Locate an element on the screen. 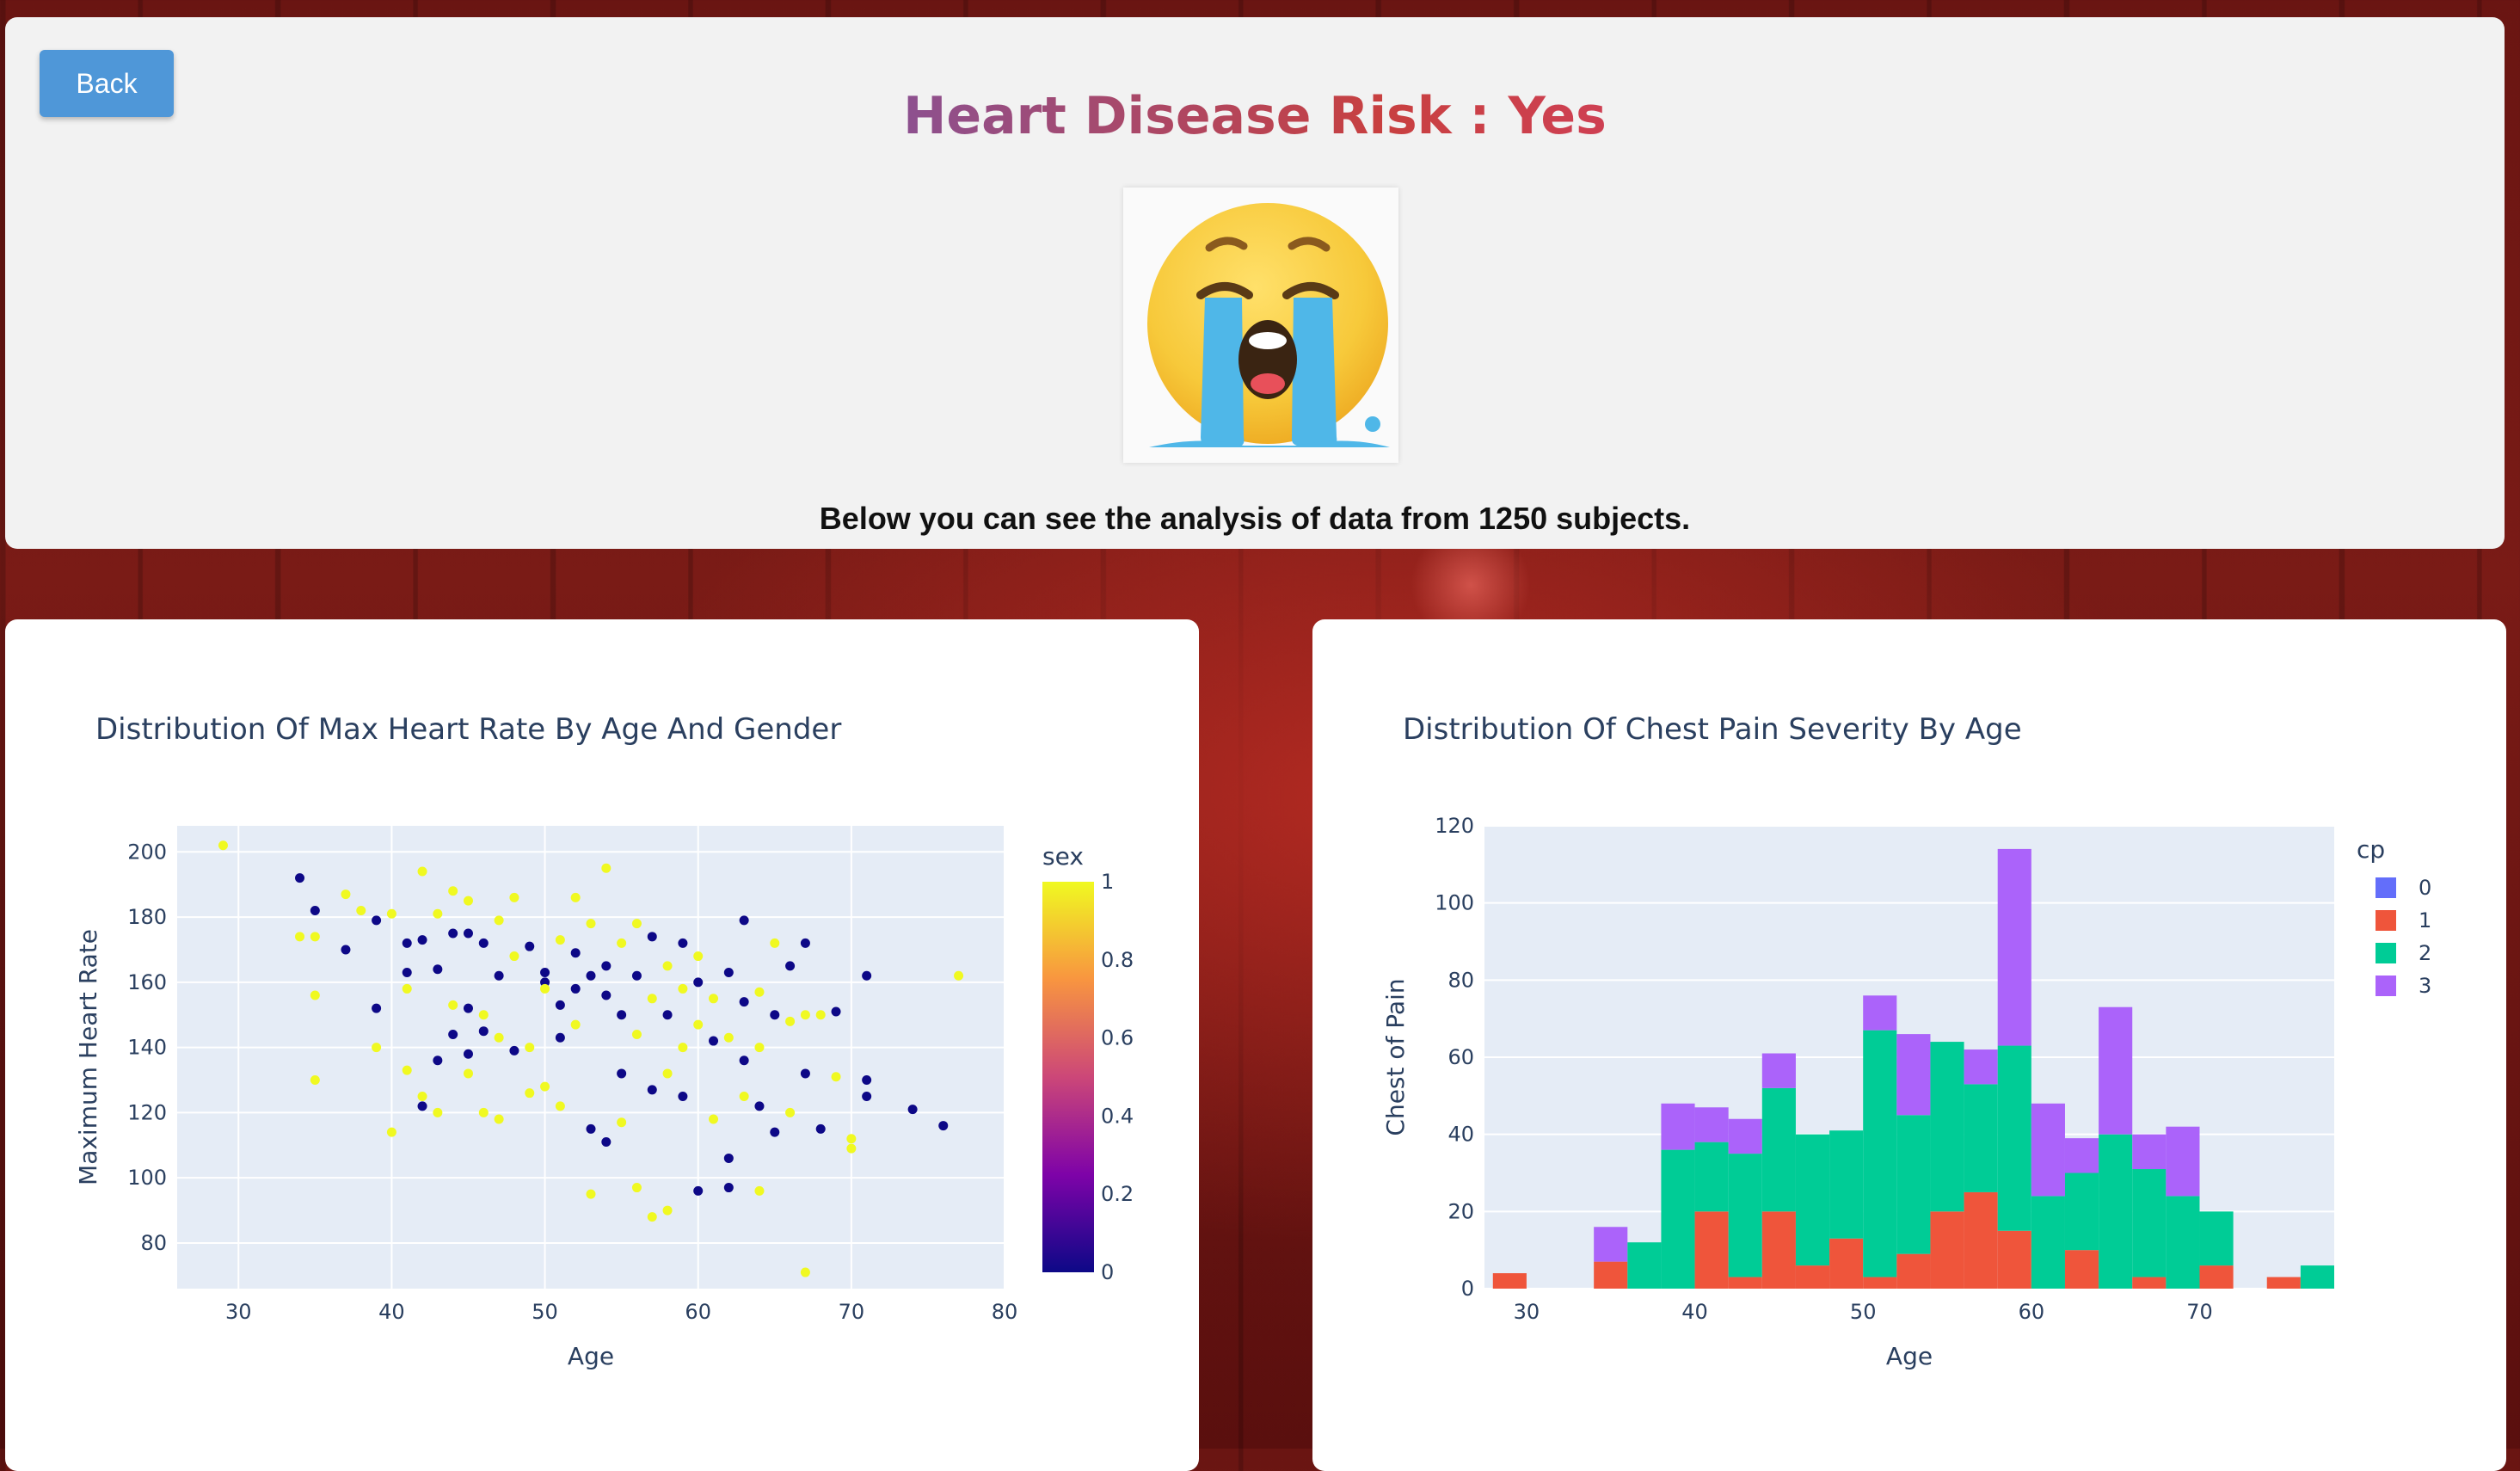 The width and height of the screenshot is (2520, 1471). back-button: Back is located at coordinates (107, 83).